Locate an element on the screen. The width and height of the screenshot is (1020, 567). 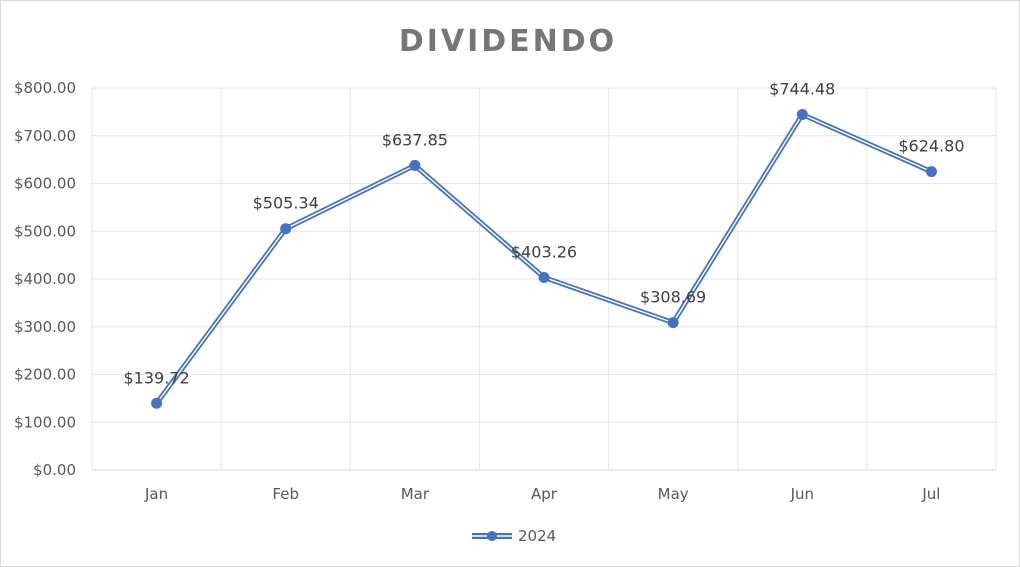
y-tick-label: $600.00 is located at coordinates (45, 184).